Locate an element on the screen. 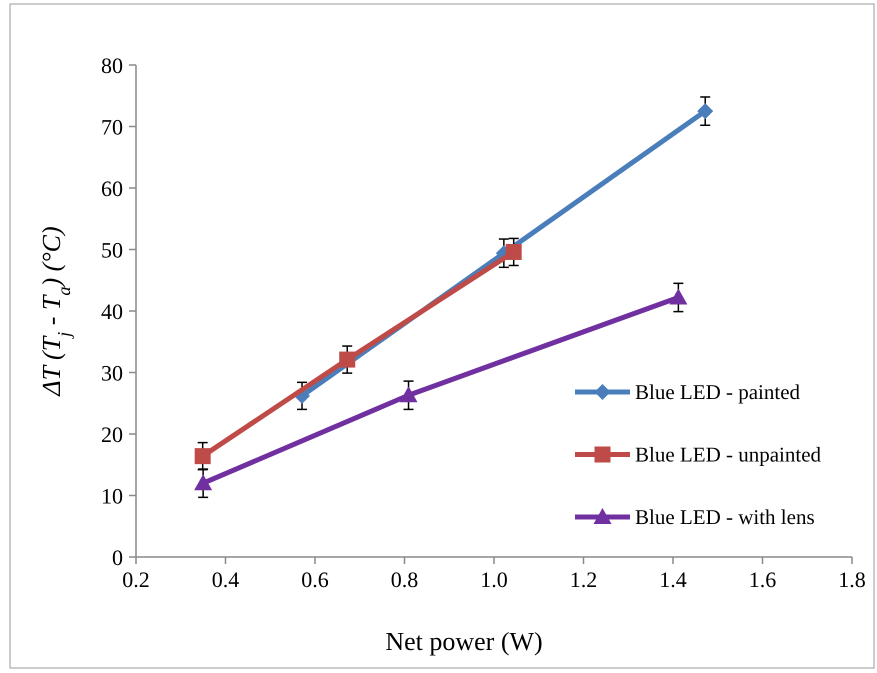 The image size is (877, 673). y-tick-label: 0 is located at coordinates (117, 557).